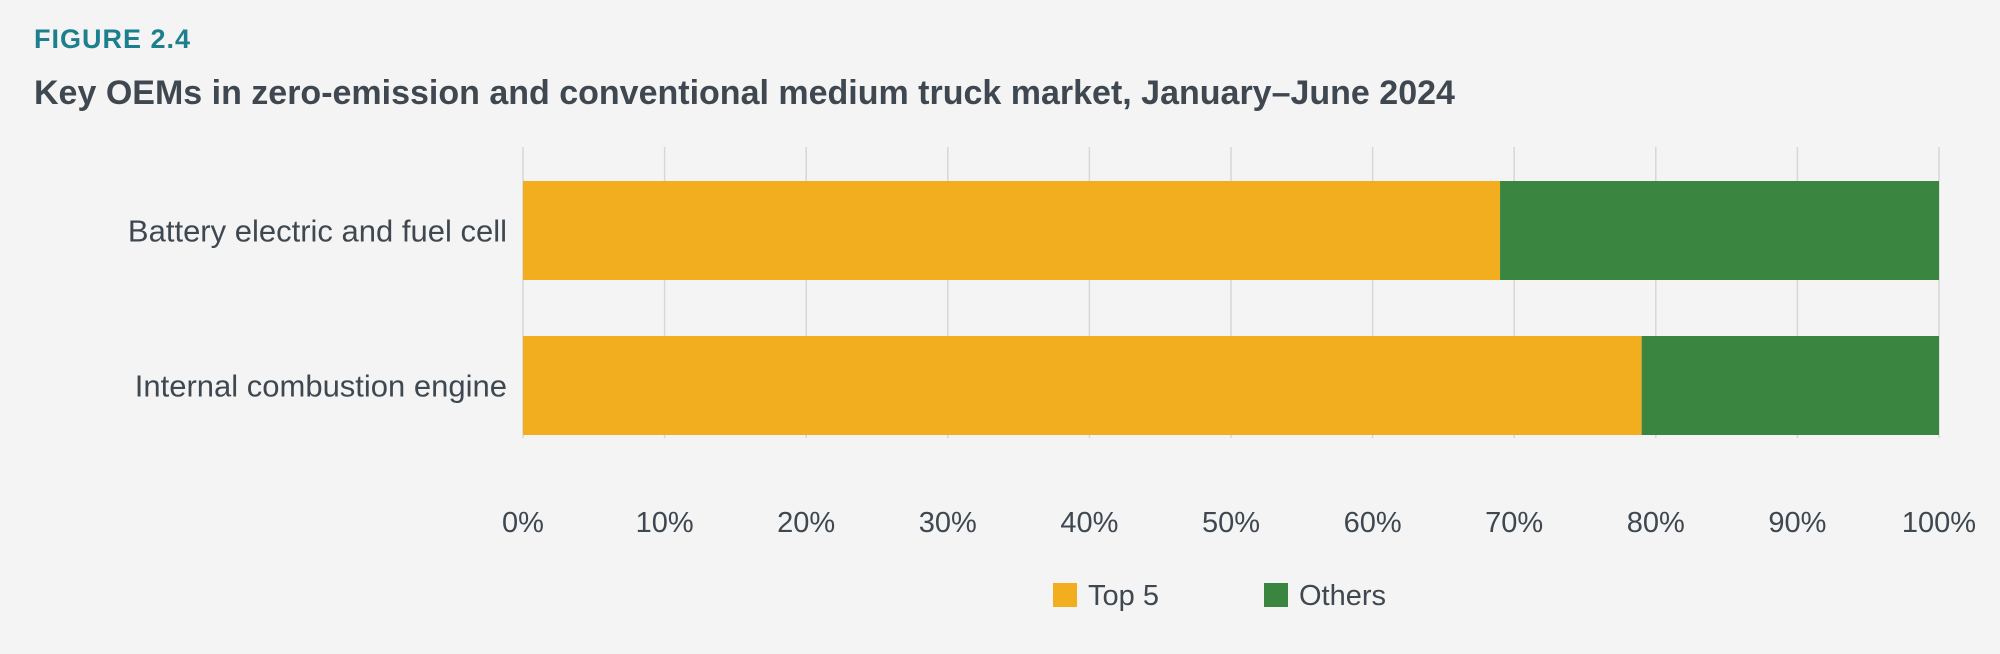 The width and height of the screenshot is (2000, 654). Describe the element at coordinates (948, 523) in the screenshot. I see `x-tick-label: 30%` at that location.